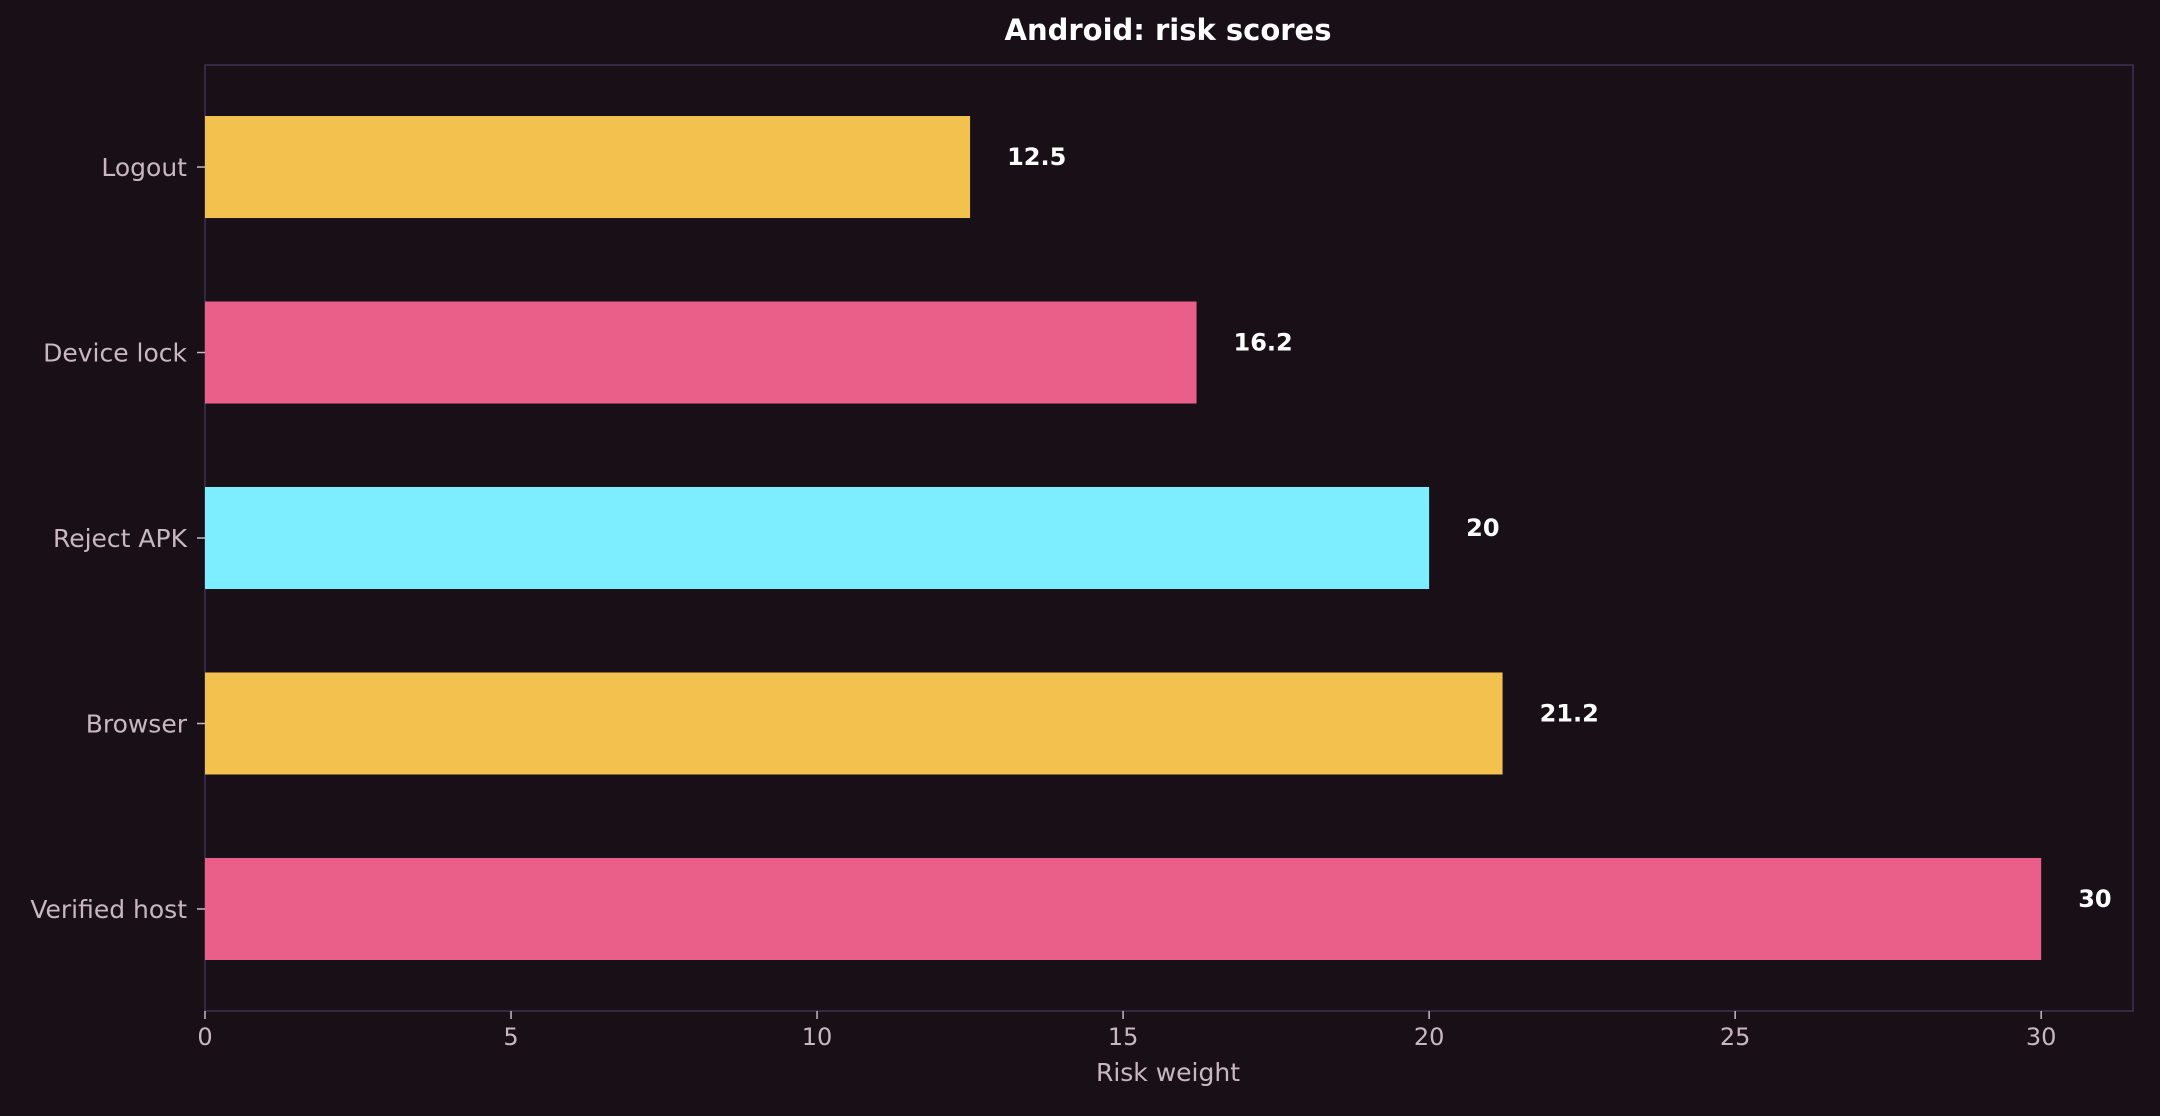 The width and height of the screenshot is (2160, 1116). What do you see at coordinates (1168, 1072) in the screenshot?
I see `x-axis-label: Risk weight` at bounding box center [1168, 1072].